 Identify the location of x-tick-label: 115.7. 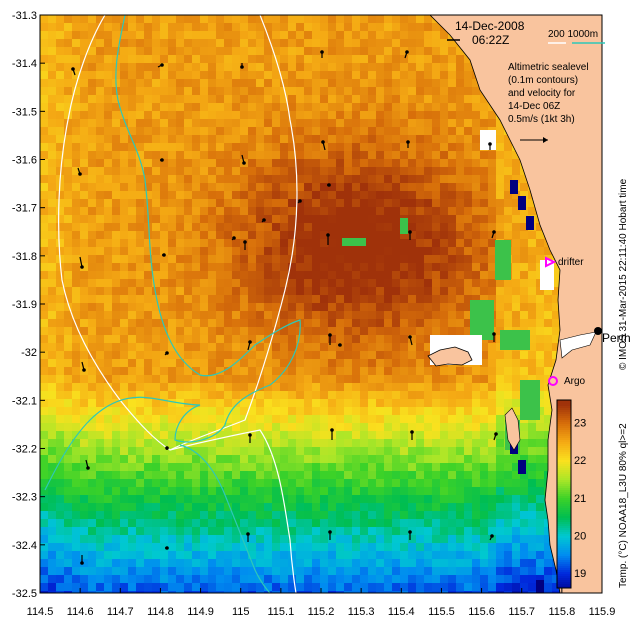
(521, 612).